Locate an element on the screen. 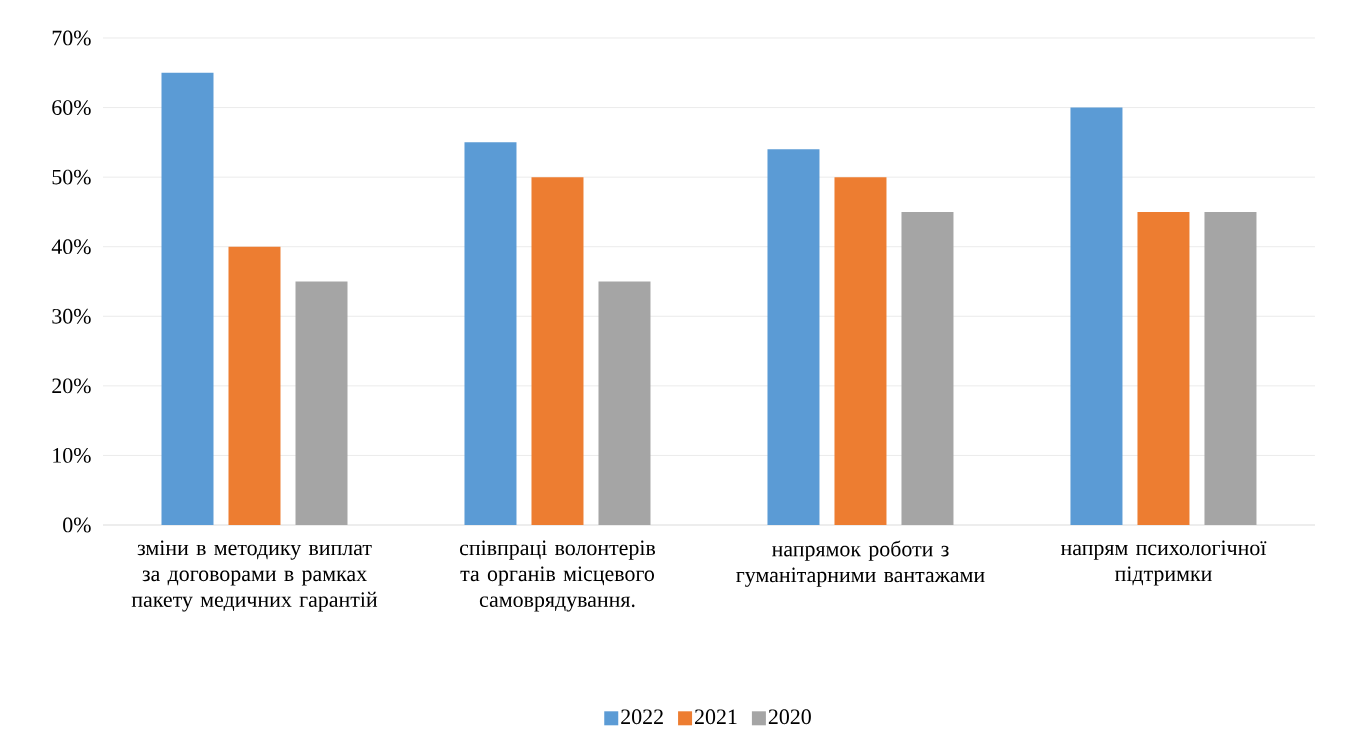  y-tick-label: 70% is located at coordinates (71, 38).